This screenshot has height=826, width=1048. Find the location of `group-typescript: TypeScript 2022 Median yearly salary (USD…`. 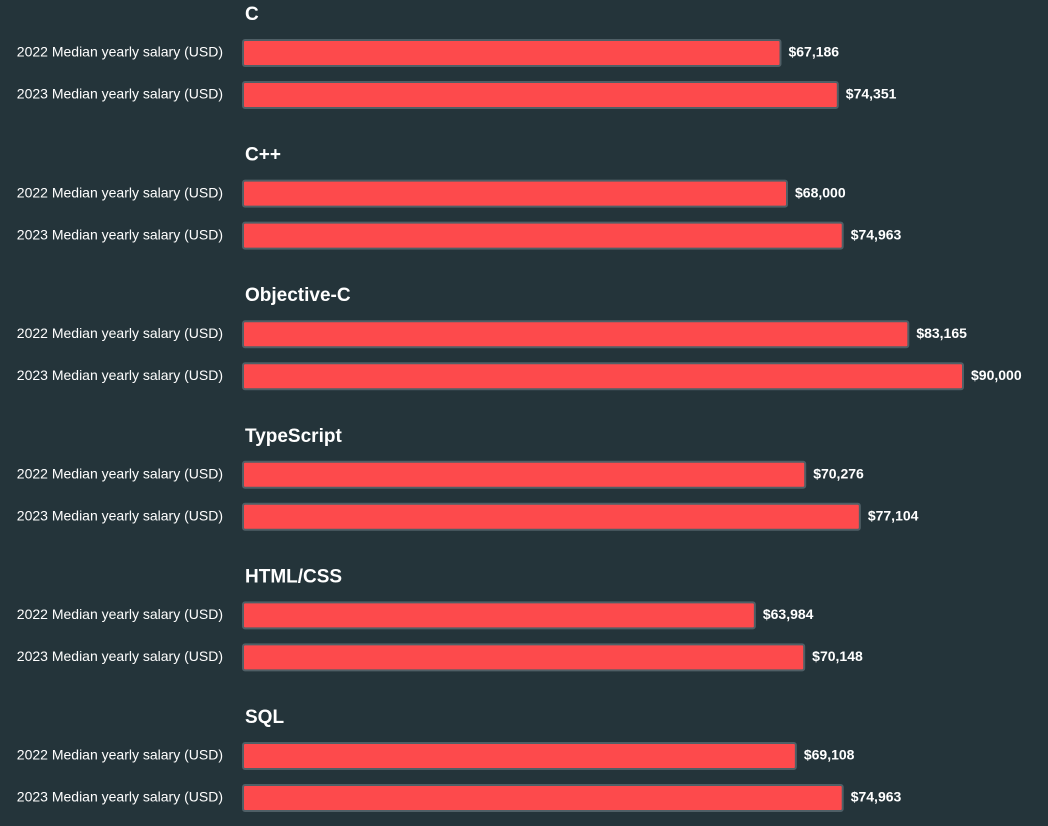

group-typescript: TypeScript 2022 Median yearly salary (USD… is located at coordinates (468, 478).